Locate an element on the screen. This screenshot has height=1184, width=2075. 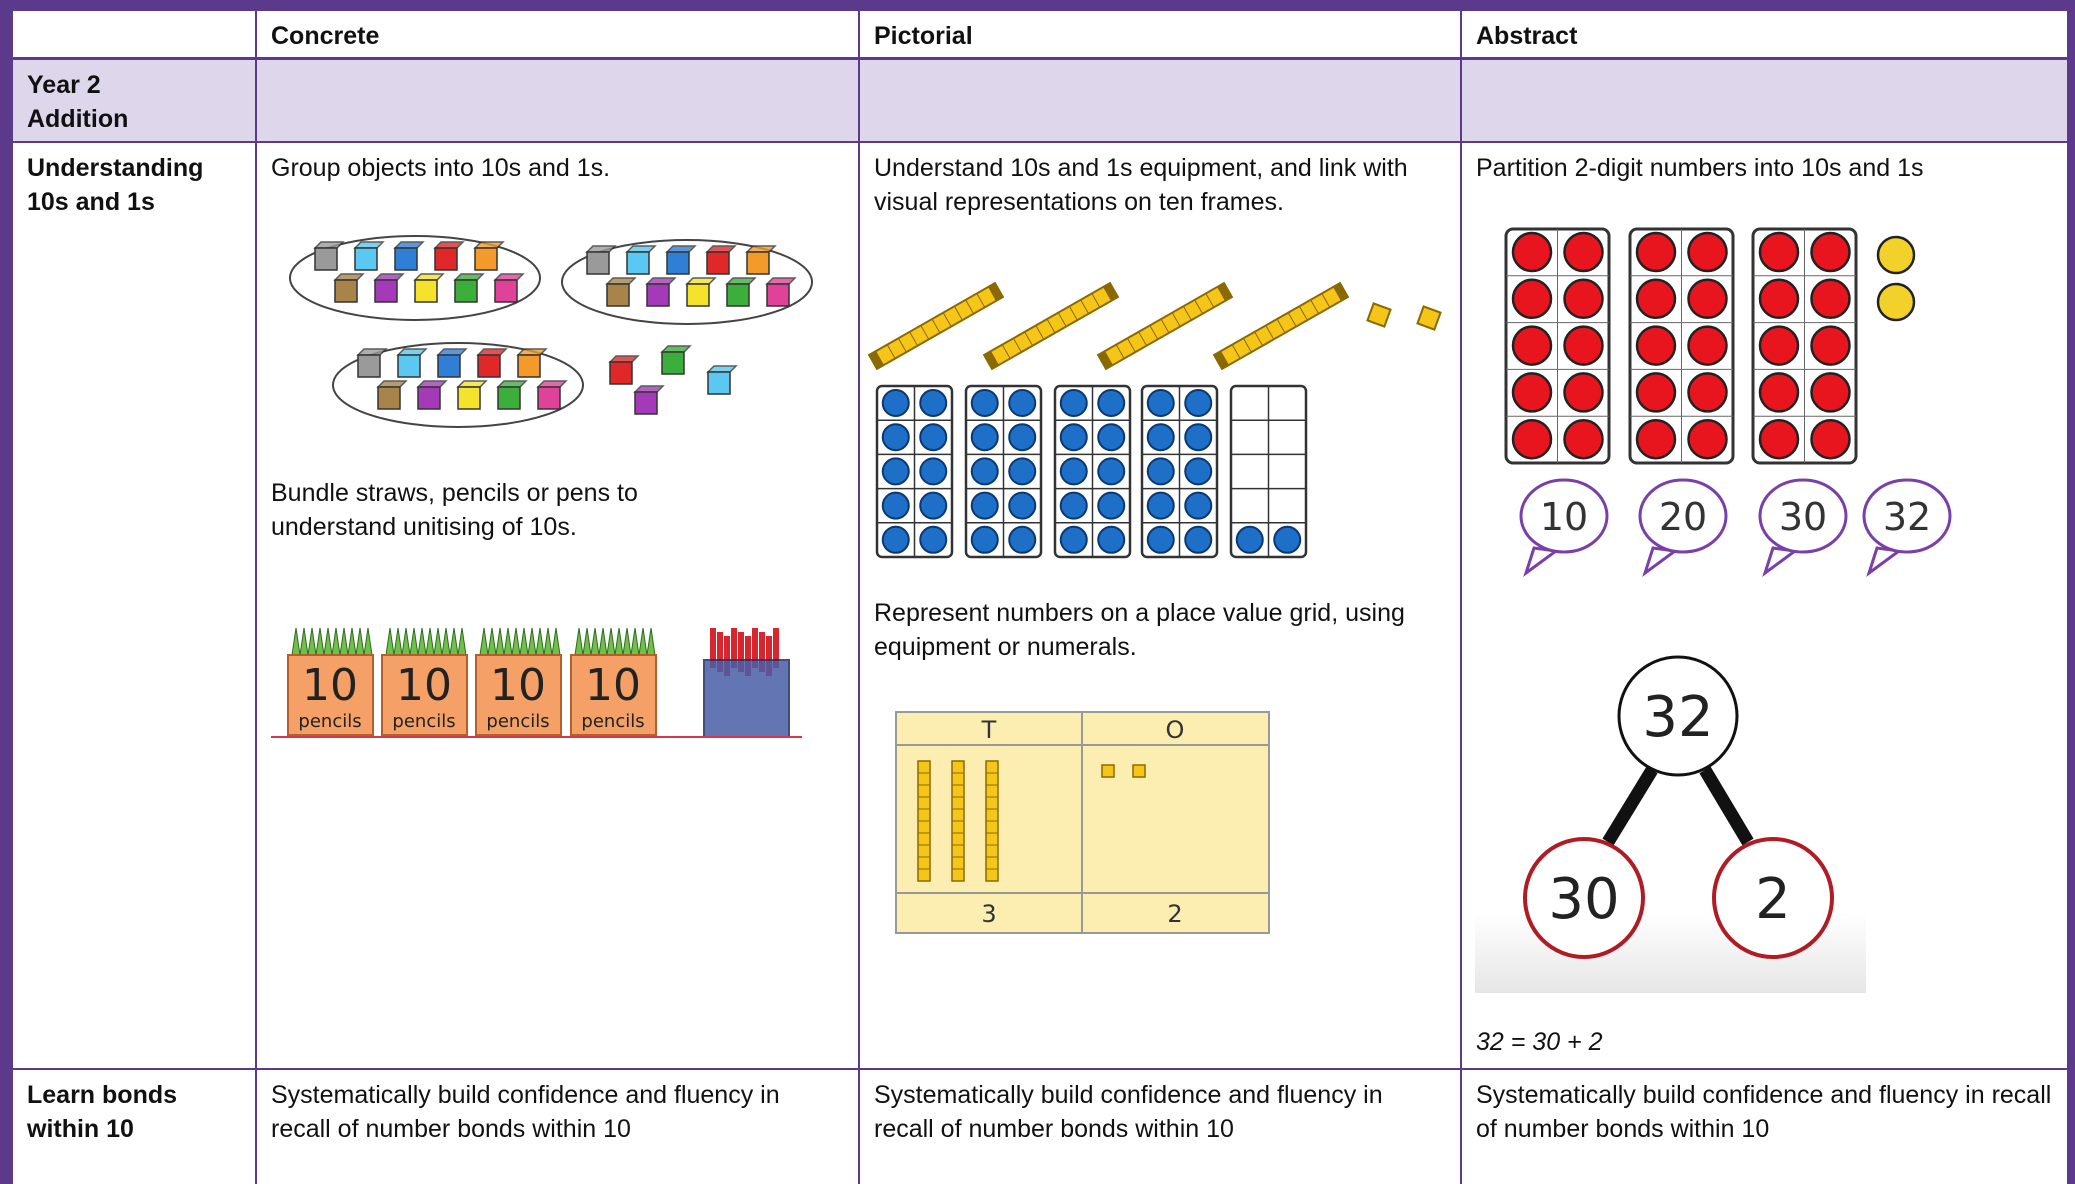
column-header: Abstract is located at coordinates (1764, 34).